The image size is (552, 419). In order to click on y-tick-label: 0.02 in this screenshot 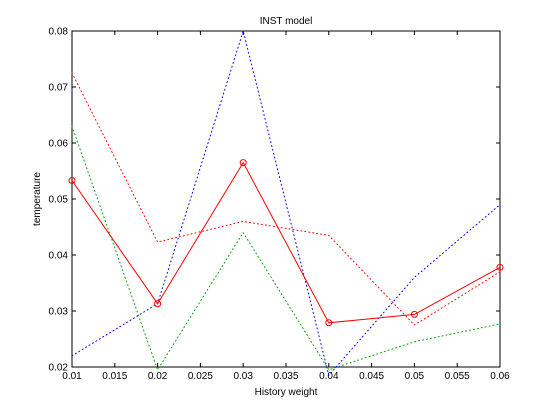, I will do `click(59, 368)`.